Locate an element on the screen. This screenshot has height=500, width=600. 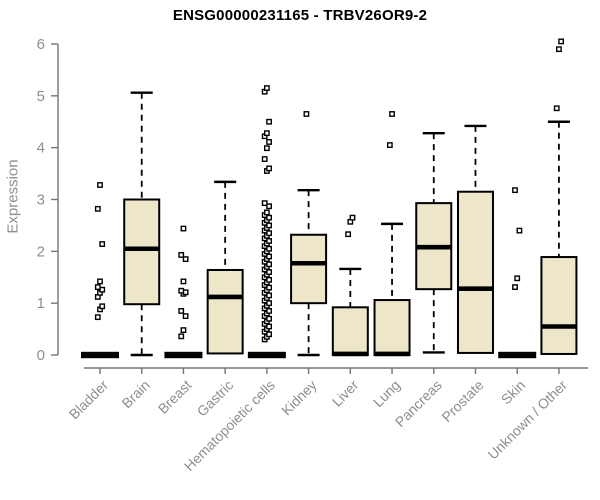
y-tick-label: 6 is located at coordinates (41, 44).